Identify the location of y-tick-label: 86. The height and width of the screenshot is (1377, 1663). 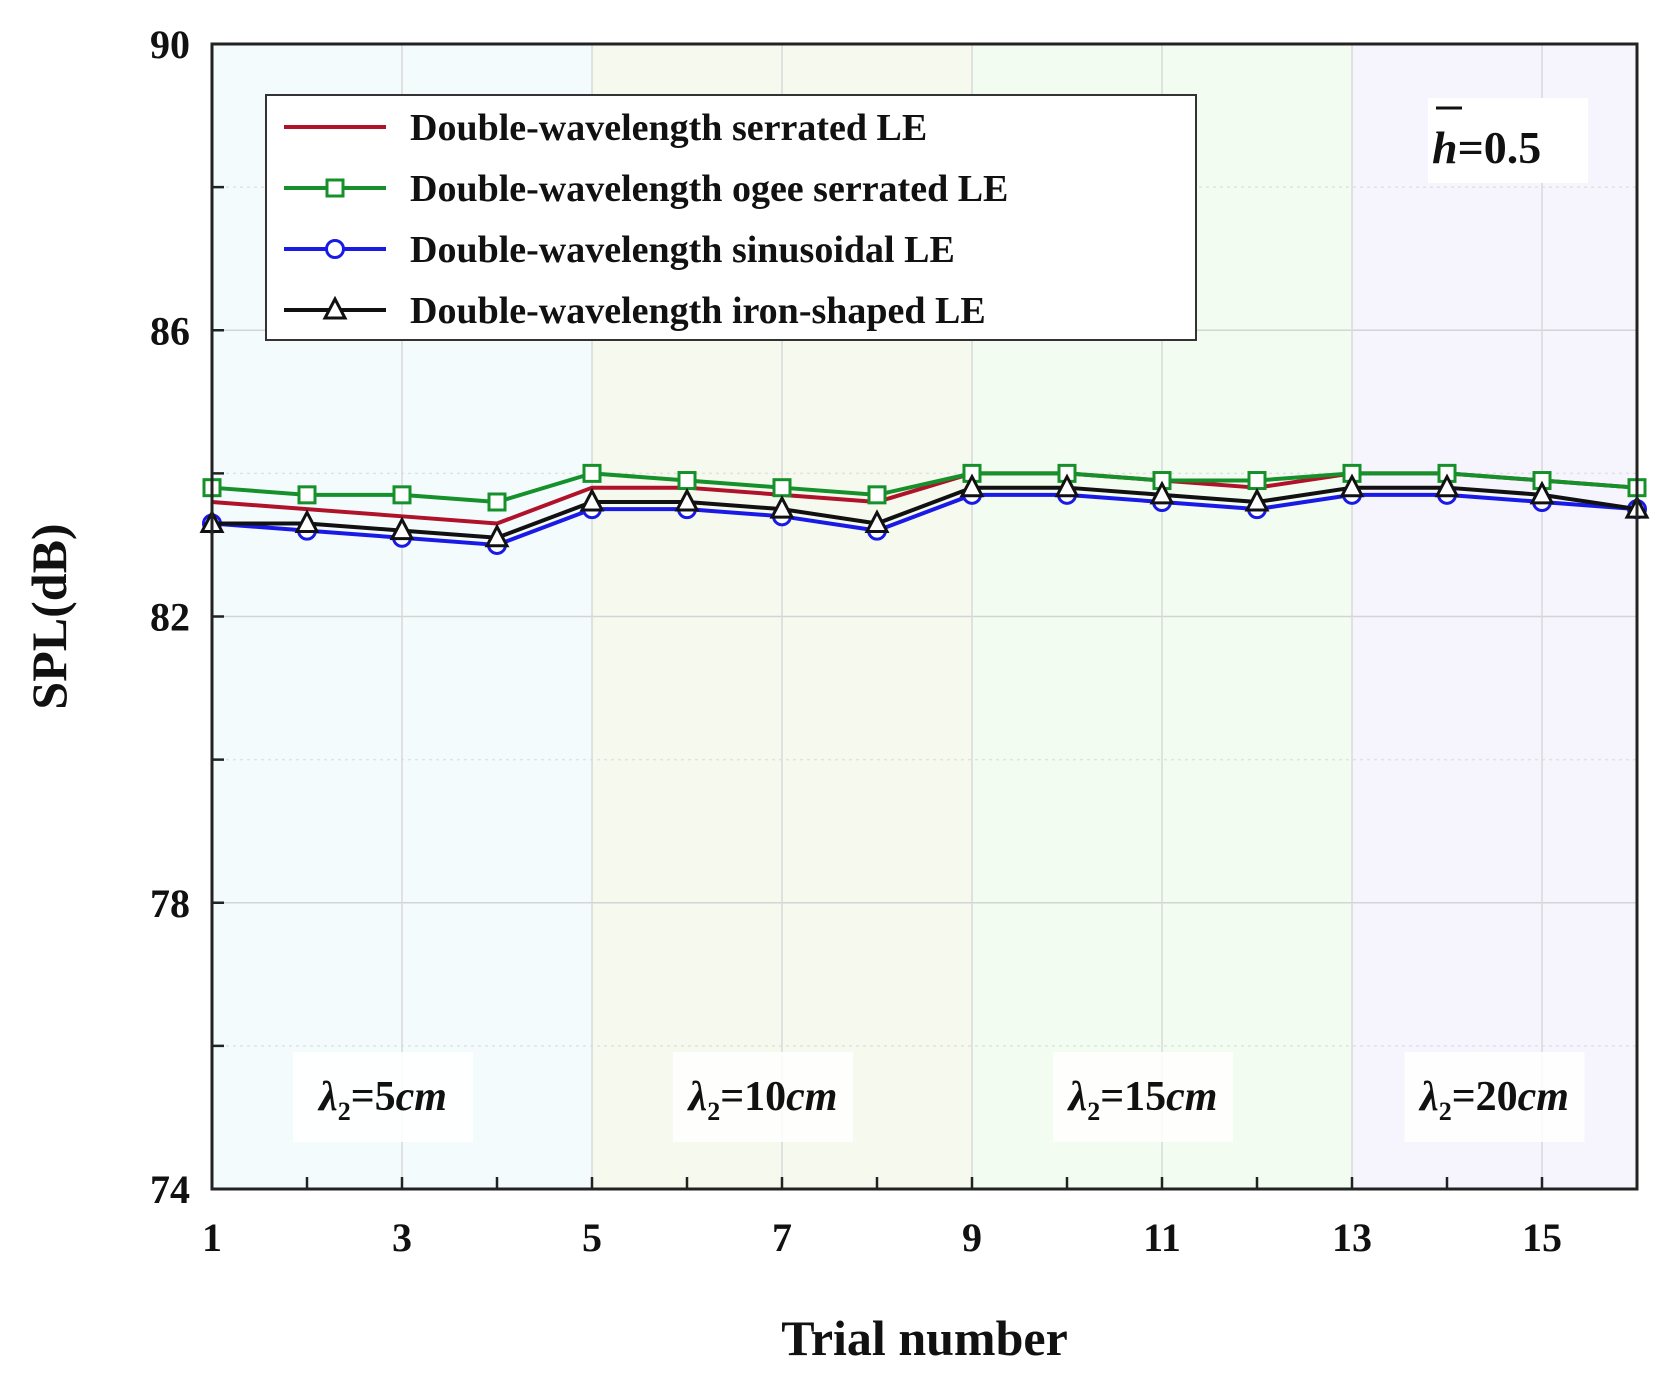
(170, 330).